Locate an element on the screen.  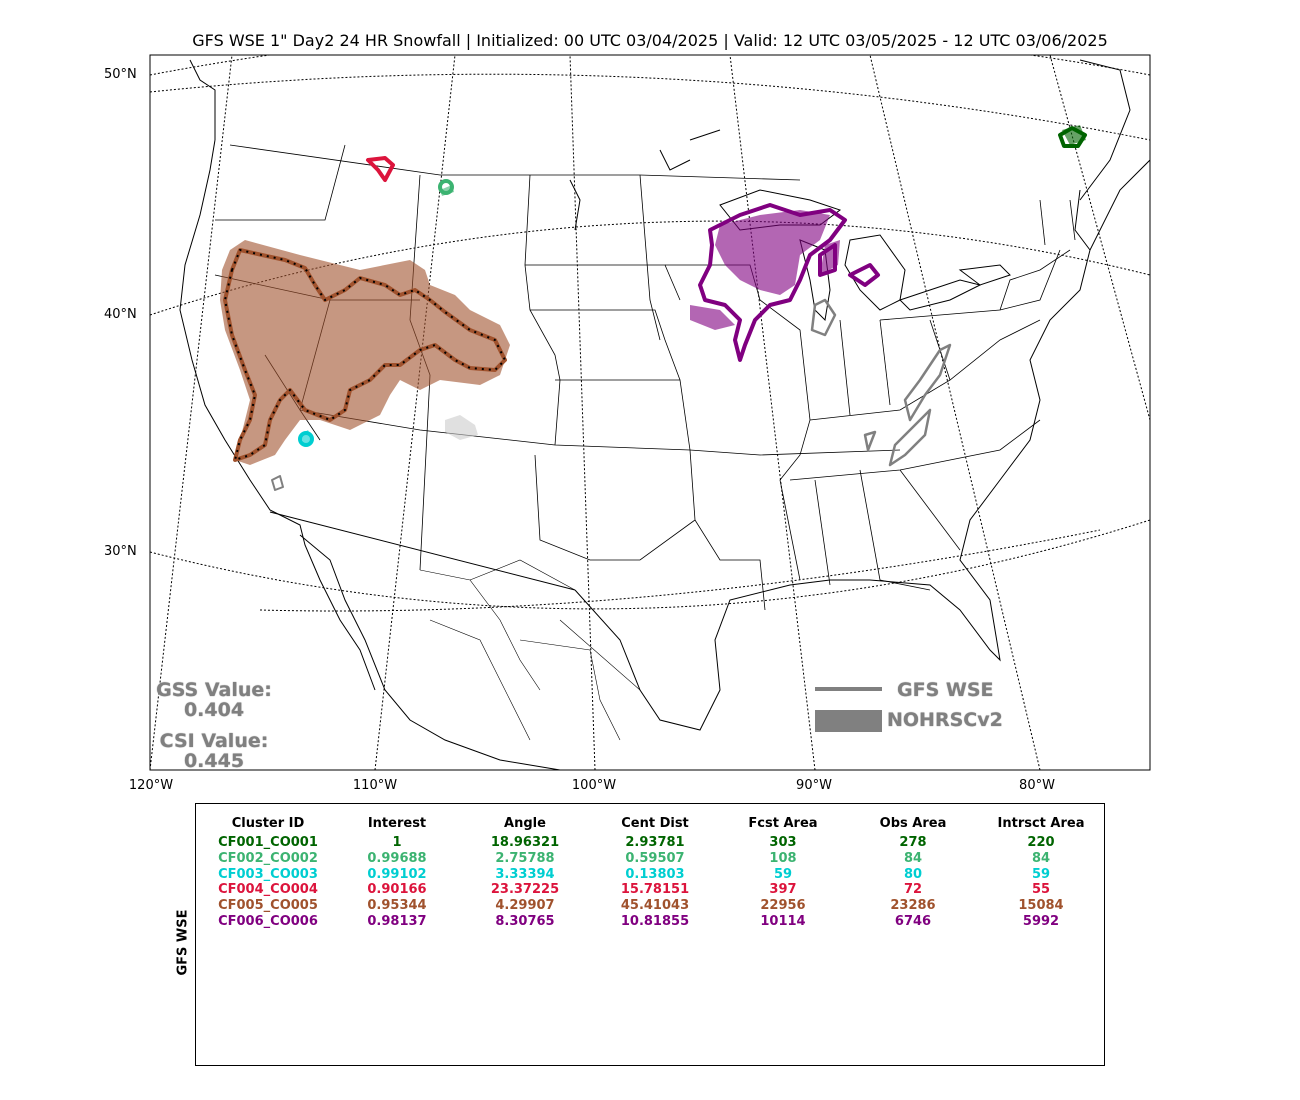
table-cell: 278 is located at coordinates (913, 842).